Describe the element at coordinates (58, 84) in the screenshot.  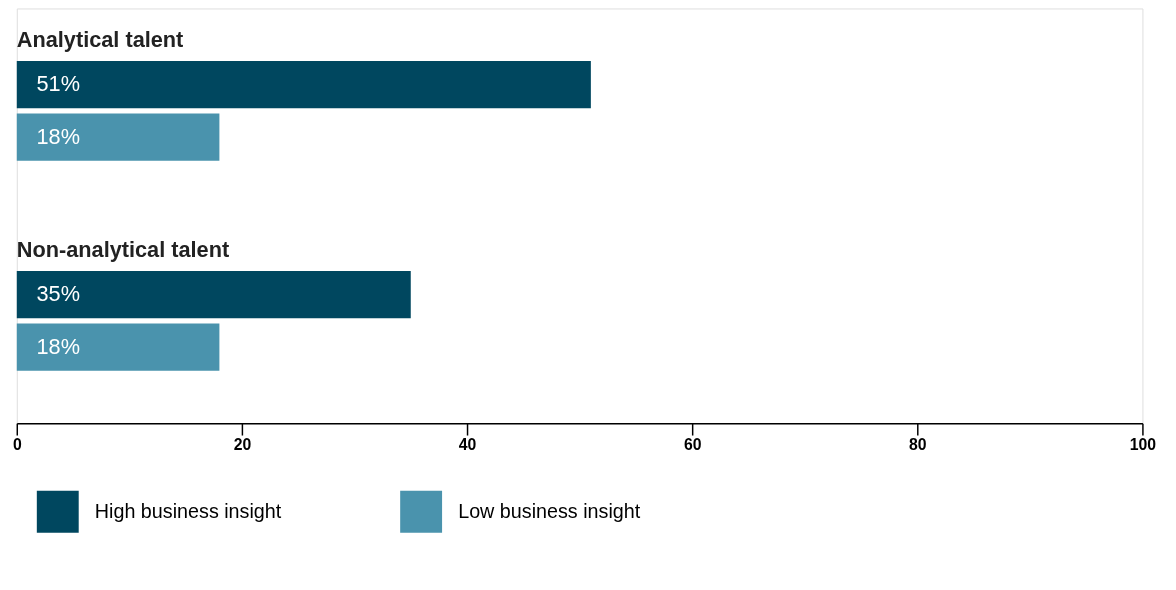
I see `data-label: 51%` at that location.